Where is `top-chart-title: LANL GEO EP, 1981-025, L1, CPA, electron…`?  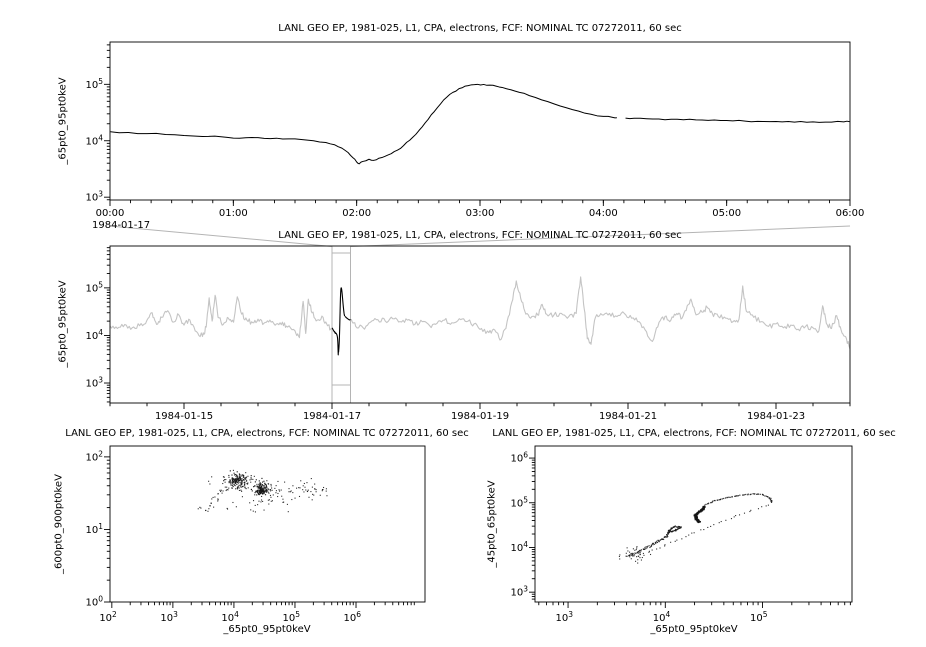 top-chart-title: LANL GEO EP, 1981-025, L1, CPA, electron… is located at coordinates (480, 28).